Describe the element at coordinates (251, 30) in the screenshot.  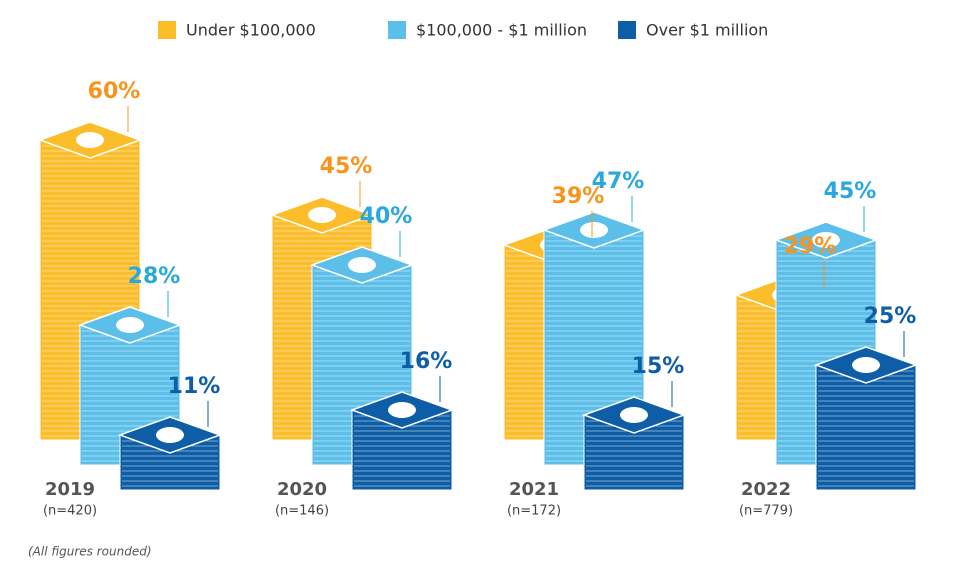
I see `legend-label: Under $100,000` at that location.